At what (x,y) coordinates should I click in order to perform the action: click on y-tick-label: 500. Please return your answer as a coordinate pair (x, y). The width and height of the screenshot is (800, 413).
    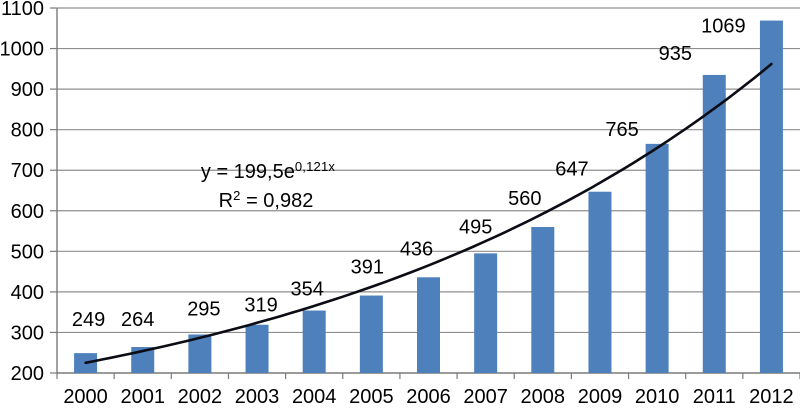
    Looking at the image, I should click on (27, 252).